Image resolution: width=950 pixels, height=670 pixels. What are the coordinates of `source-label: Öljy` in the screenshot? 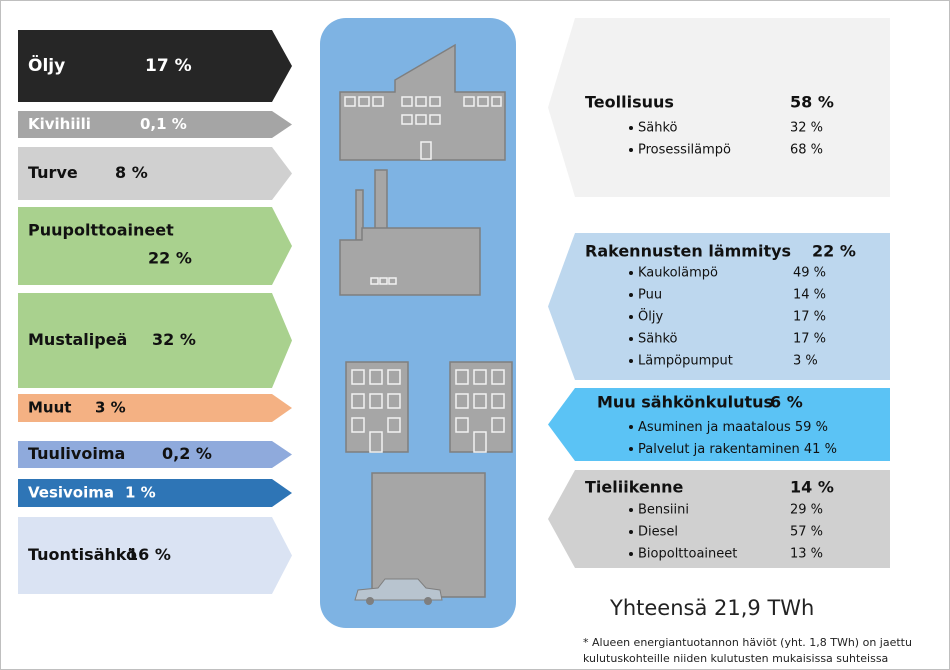 It's located at (46, 65).